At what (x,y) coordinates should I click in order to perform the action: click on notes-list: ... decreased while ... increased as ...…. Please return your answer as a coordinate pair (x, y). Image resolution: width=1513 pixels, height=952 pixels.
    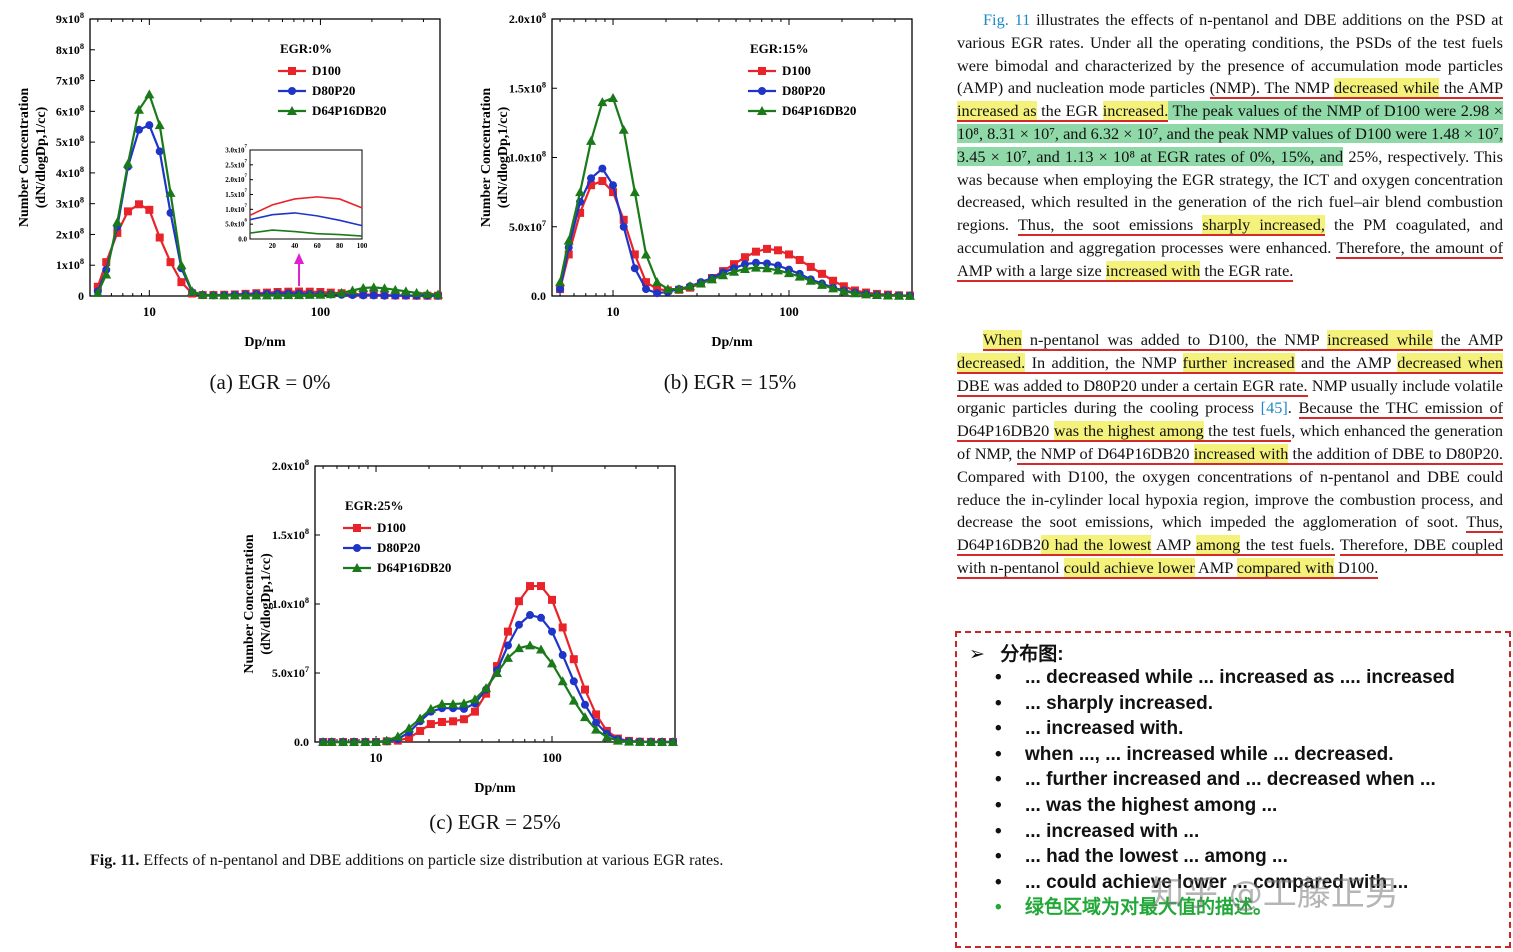
    Looking at the image, I should click on (1245, 793).